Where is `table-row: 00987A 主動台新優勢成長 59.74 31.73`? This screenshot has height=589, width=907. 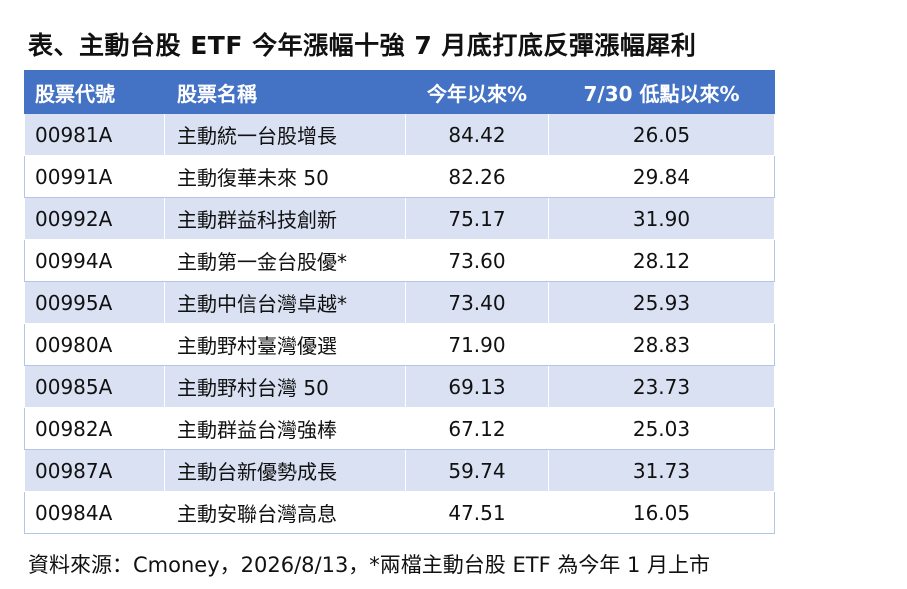
table-row: 00987A 主動台新優勢成長 59.74 31.73 is located at coordinates (399, 470).